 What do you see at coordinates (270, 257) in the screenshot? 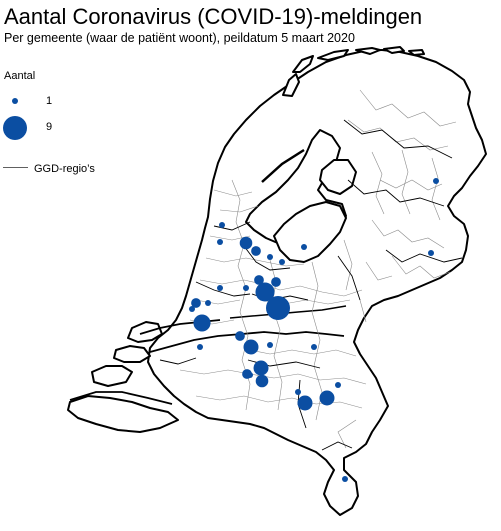
I see `case-marker-hilversum` at bounding box center [270, 257].